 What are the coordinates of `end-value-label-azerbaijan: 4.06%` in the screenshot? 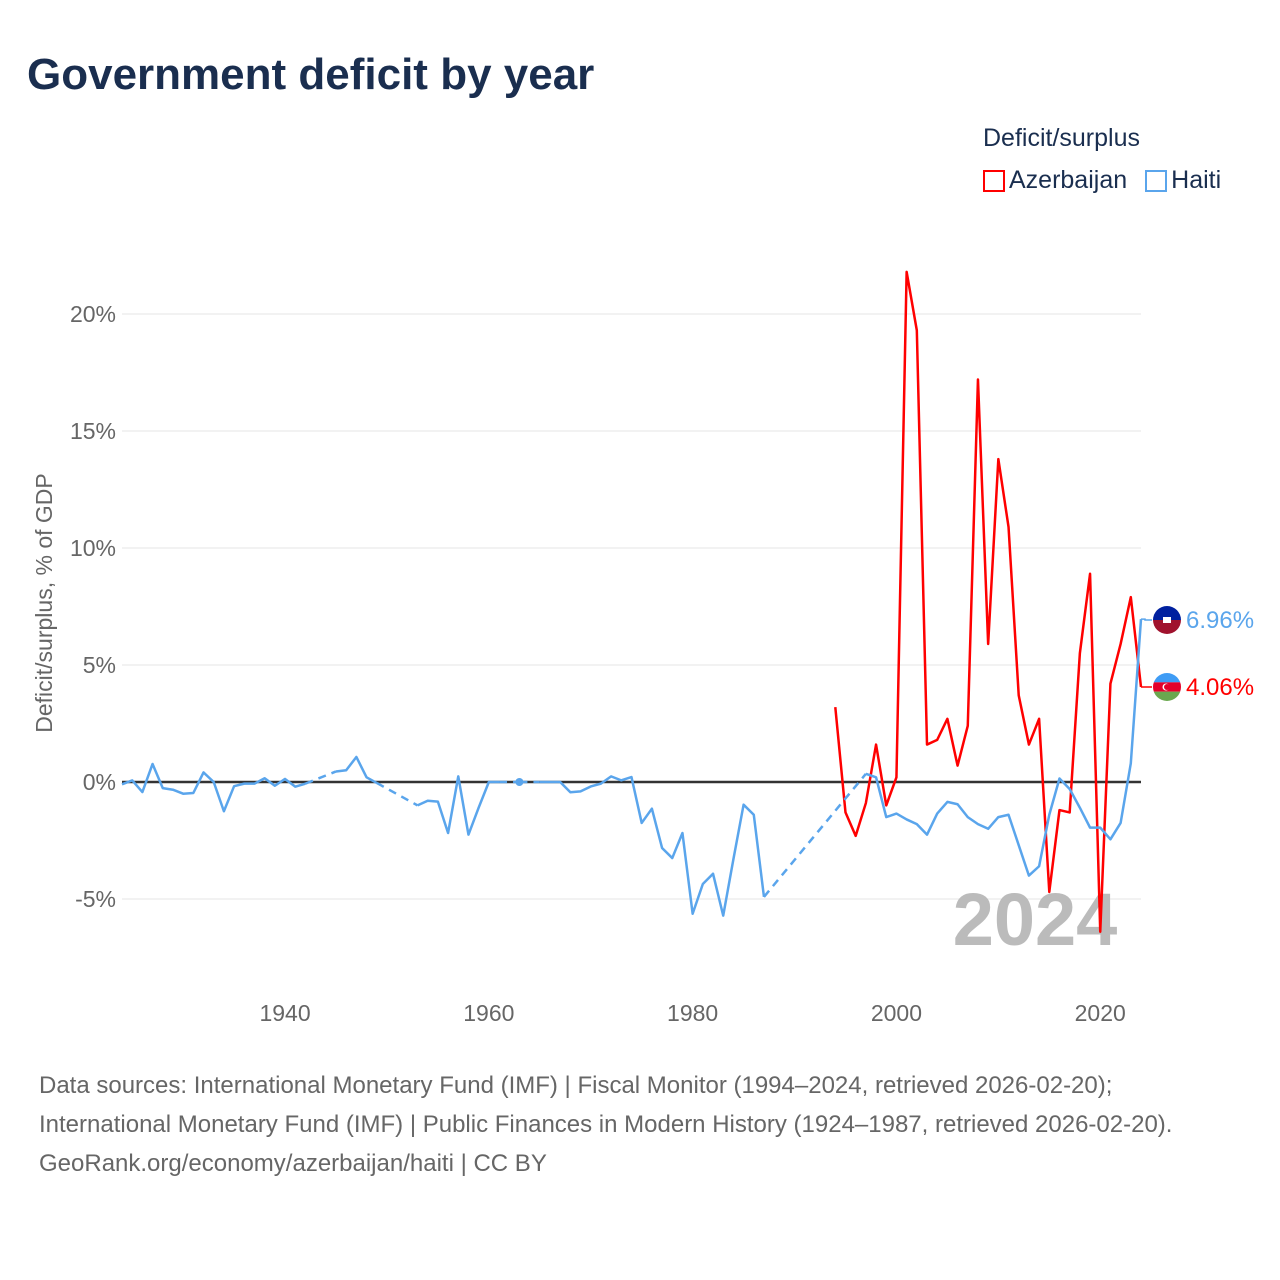 It's located at (1220, 687).